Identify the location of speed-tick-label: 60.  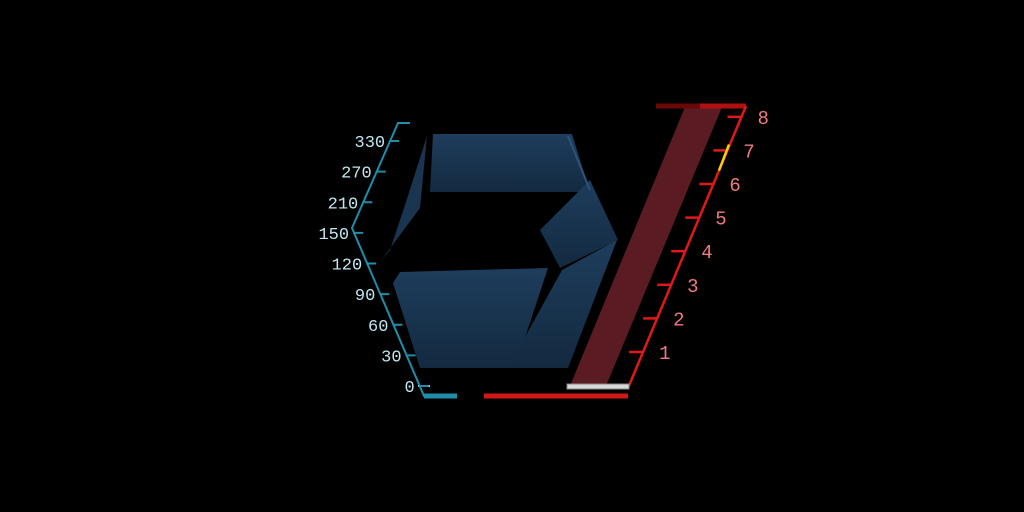
(378, 327).